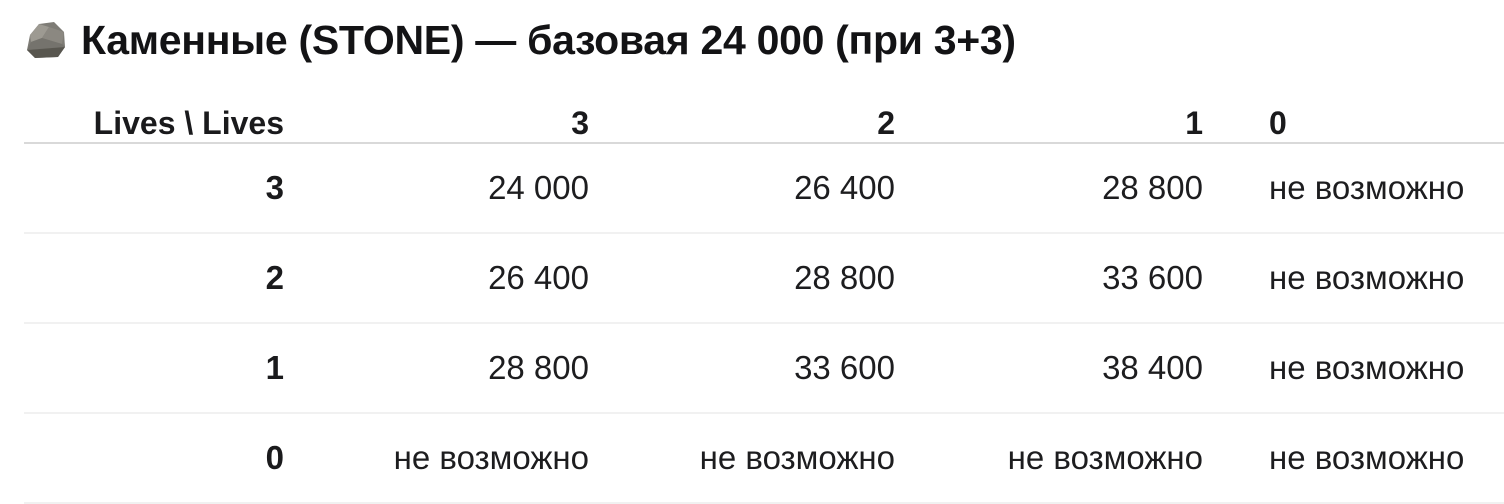  Describe the element at coordinates (170, 368) in the screenshot. I see `row-header: 1` at that location.